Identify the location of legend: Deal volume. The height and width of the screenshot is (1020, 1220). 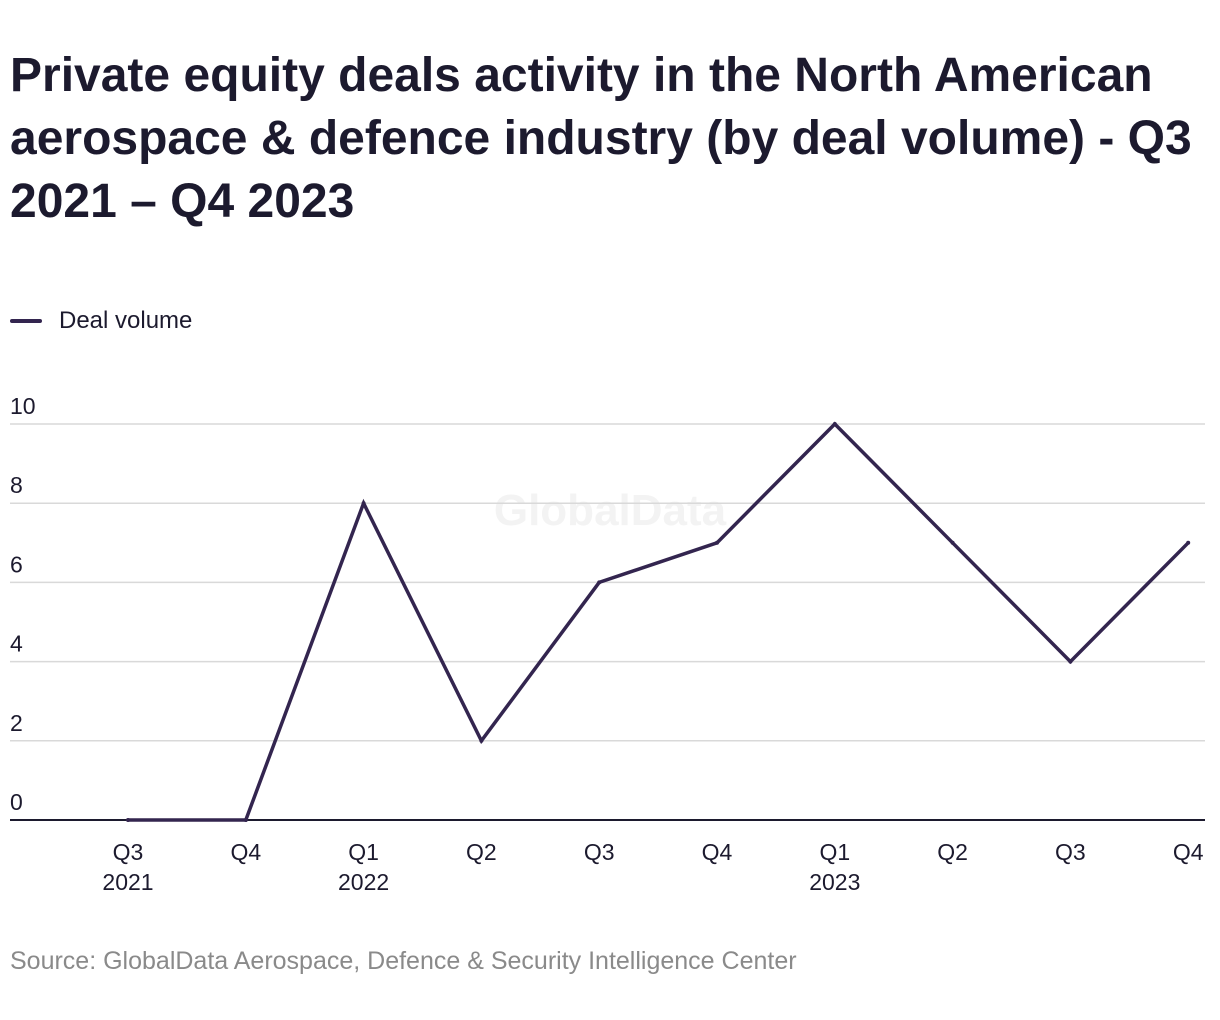
(101, 321).